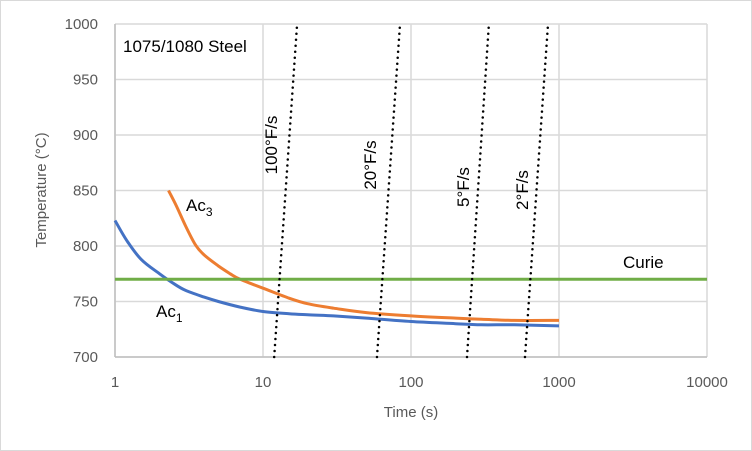  I want to click on x-axis-title: Time (s), so click(411, 412).